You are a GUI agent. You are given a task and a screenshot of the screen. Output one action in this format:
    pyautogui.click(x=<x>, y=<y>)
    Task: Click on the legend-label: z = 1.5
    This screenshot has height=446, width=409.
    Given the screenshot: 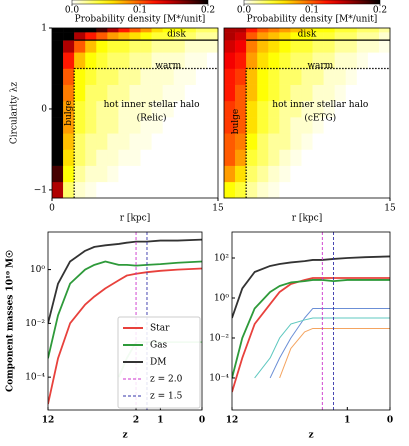 What is the action you would take?
    pyautogui.click(x=166, y=397)
    